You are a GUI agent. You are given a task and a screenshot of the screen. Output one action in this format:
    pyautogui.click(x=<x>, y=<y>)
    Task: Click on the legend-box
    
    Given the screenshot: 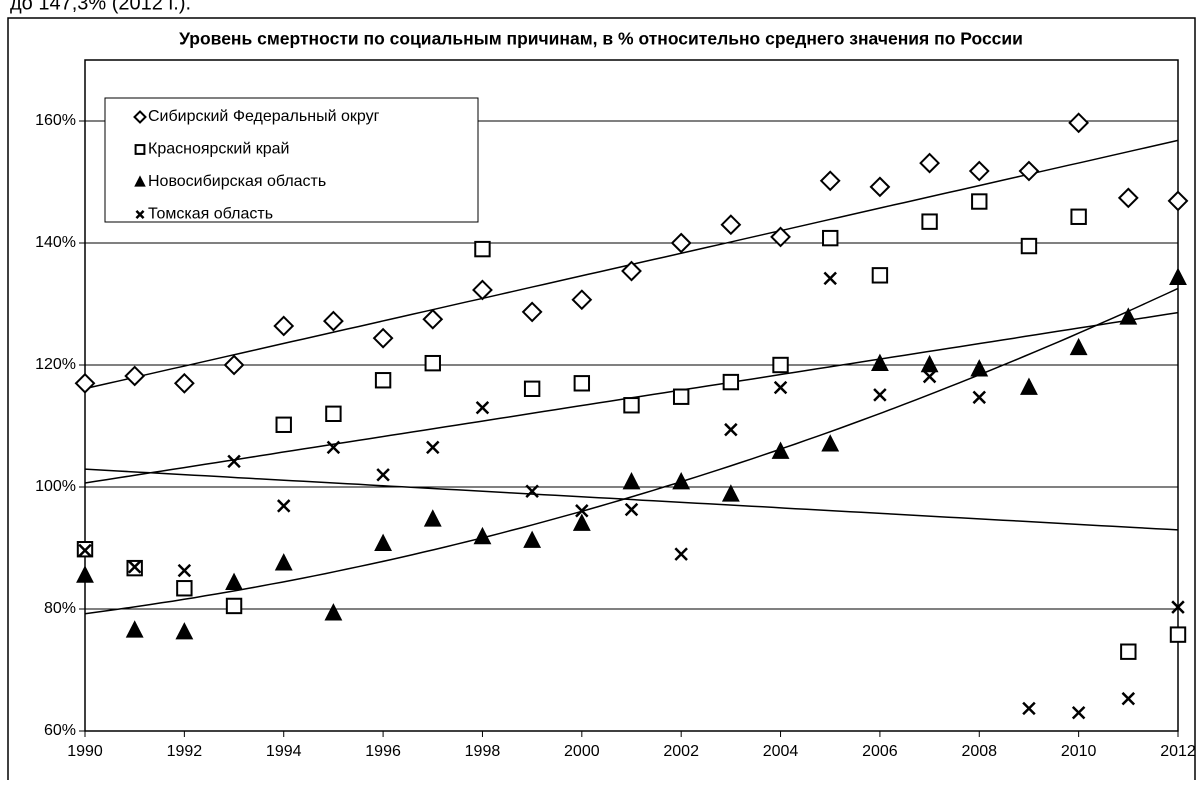 What is the action you would take?
    pyautogui.click(x=291, y=160)
    